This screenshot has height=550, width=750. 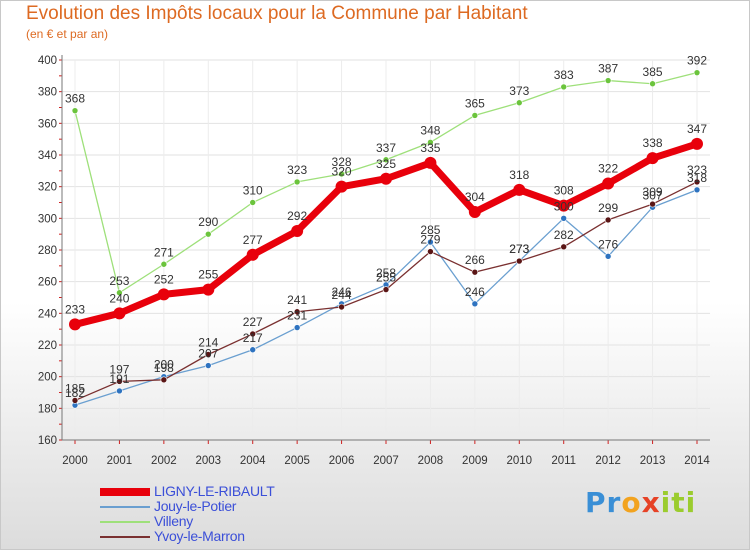 I want to click on data-label: 279, so click(x=430, y=240).